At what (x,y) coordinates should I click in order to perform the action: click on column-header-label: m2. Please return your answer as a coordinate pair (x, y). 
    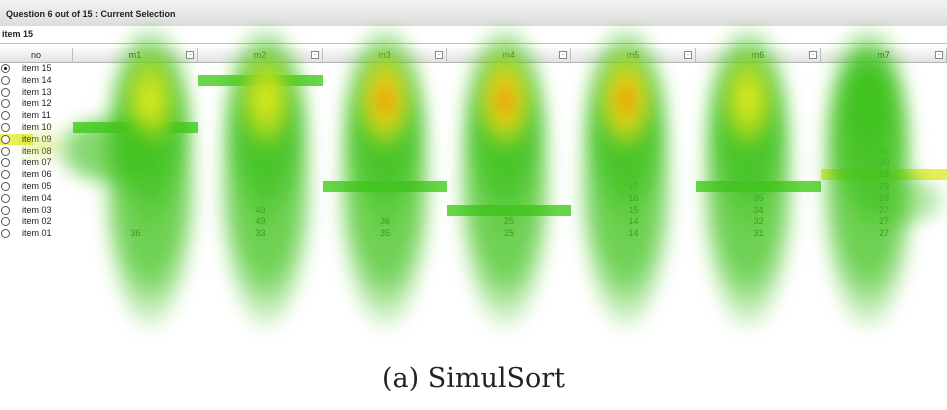
    Looking at the image, I should click on (260, 55).